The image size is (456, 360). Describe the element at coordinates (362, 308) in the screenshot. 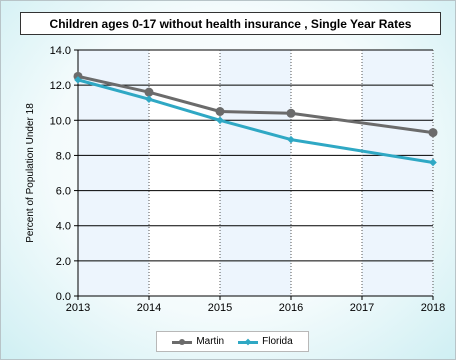

I see `x-tick-label: 2017` at that location.